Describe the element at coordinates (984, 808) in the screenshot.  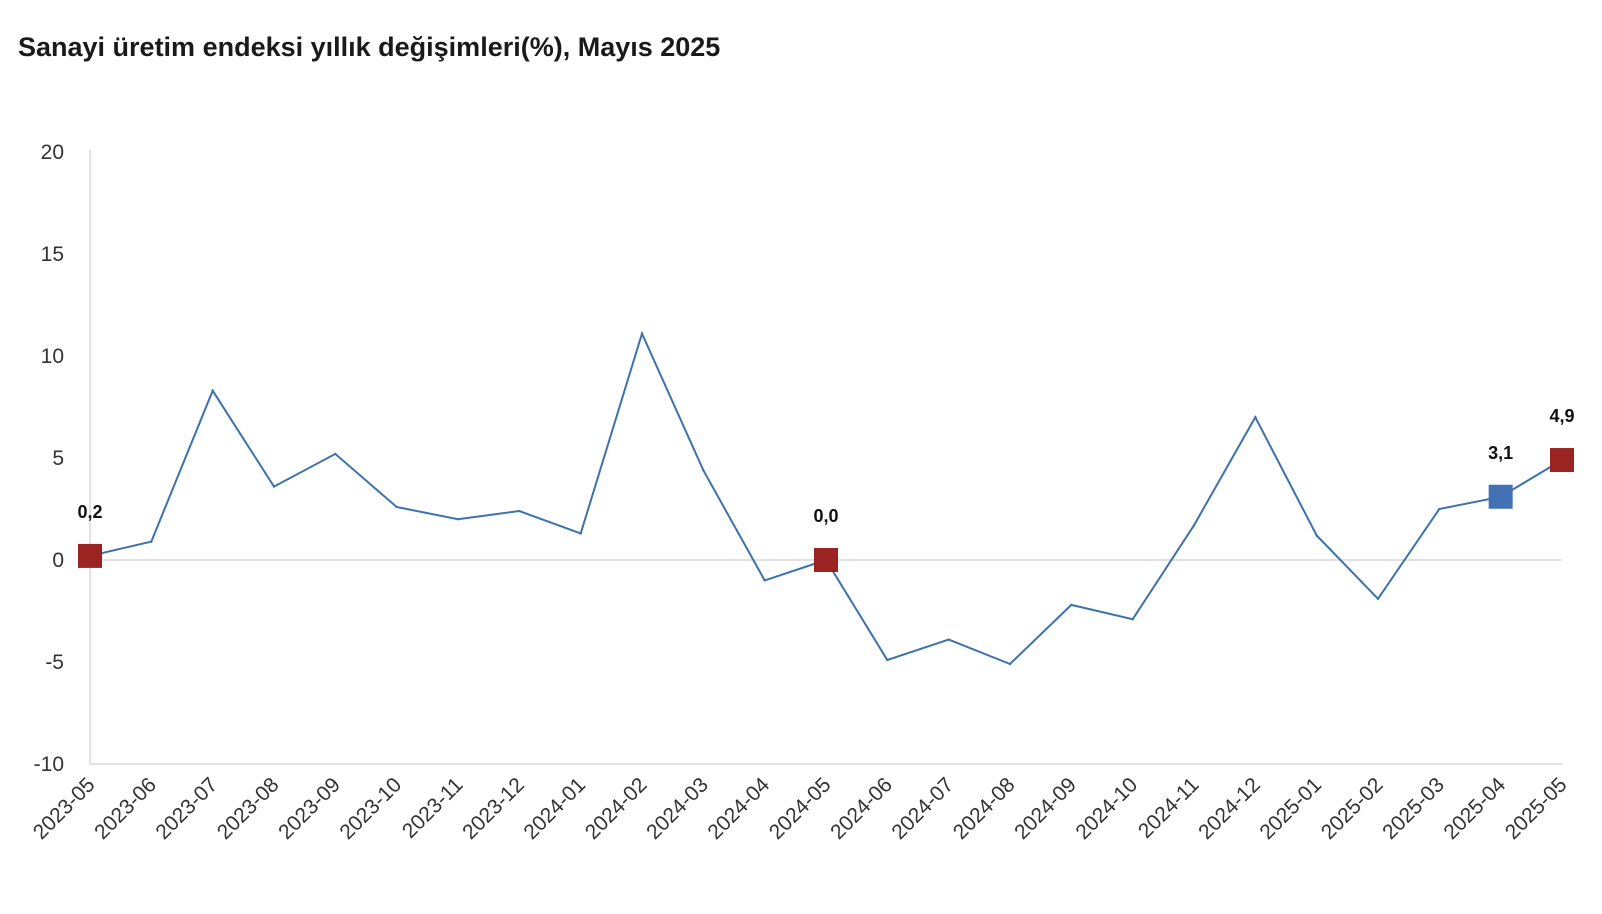
I see `x-tick-label: 2024-08` at that location.